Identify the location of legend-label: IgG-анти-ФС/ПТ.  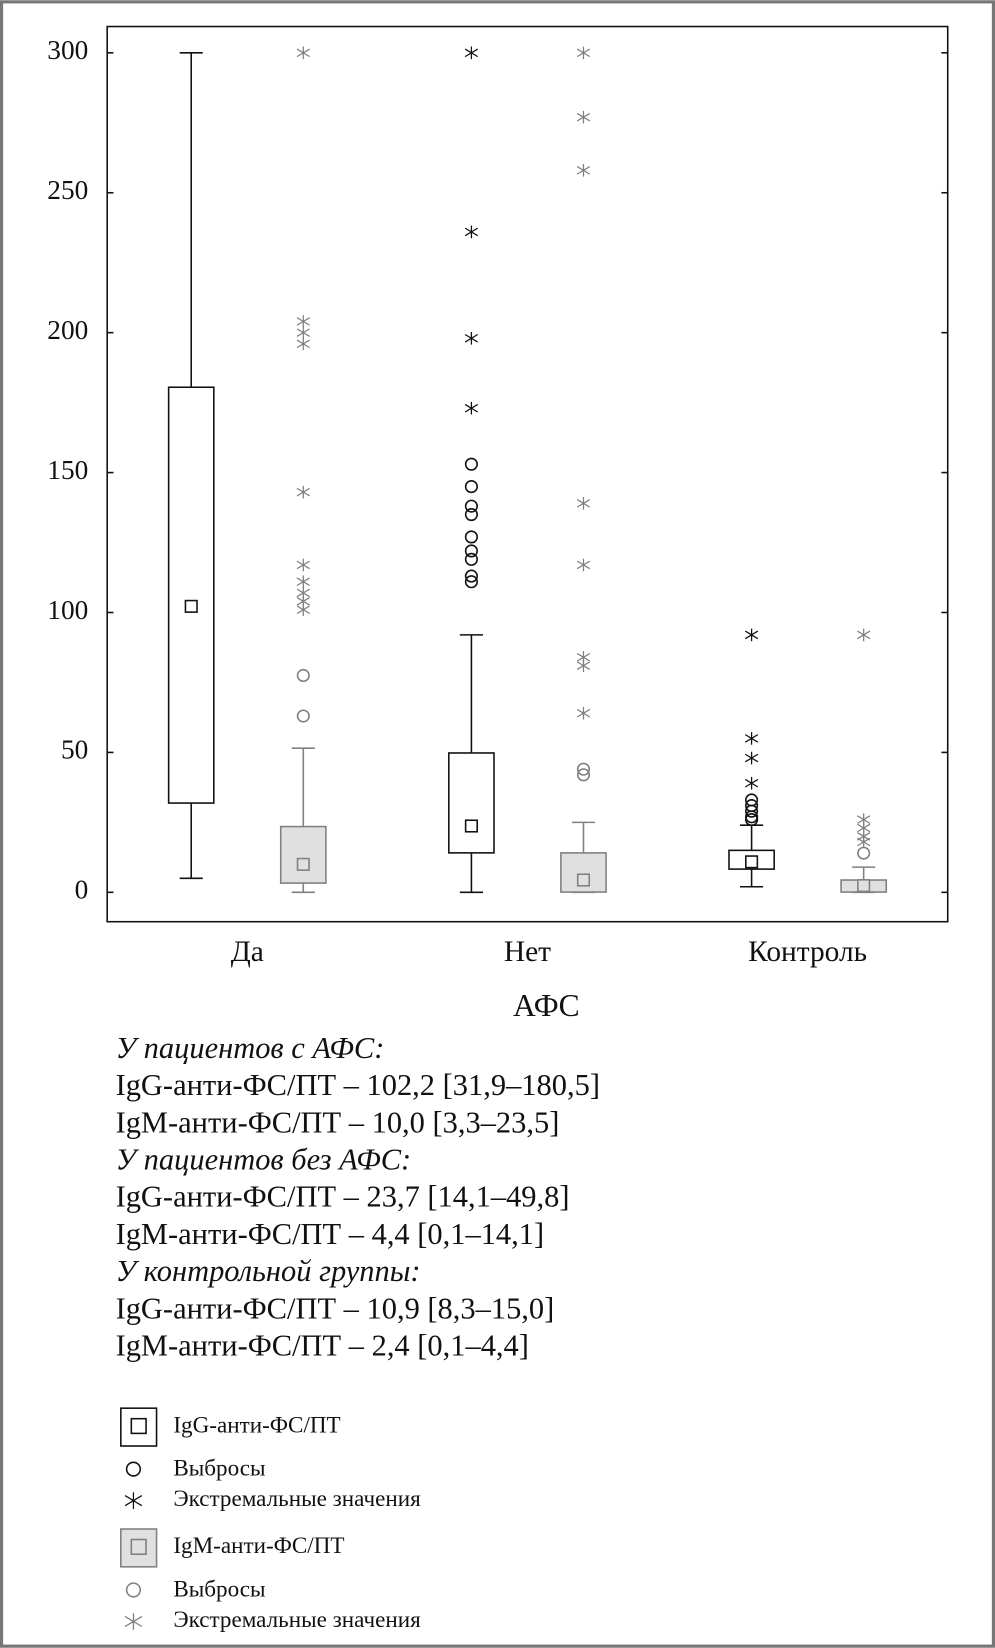
(256, 1424).